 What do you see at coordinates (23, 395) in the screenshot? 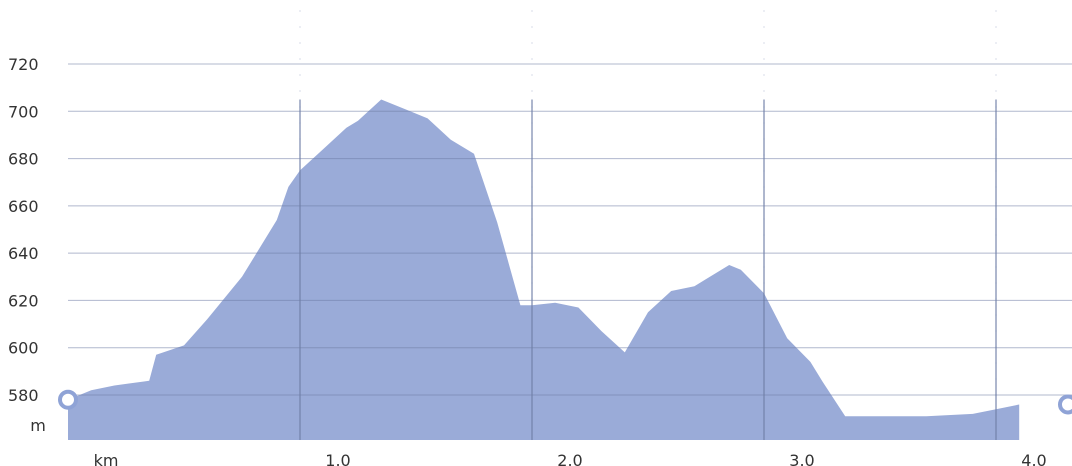
I see `y-tick-label-580: 580` at bounding box center [23, 395].